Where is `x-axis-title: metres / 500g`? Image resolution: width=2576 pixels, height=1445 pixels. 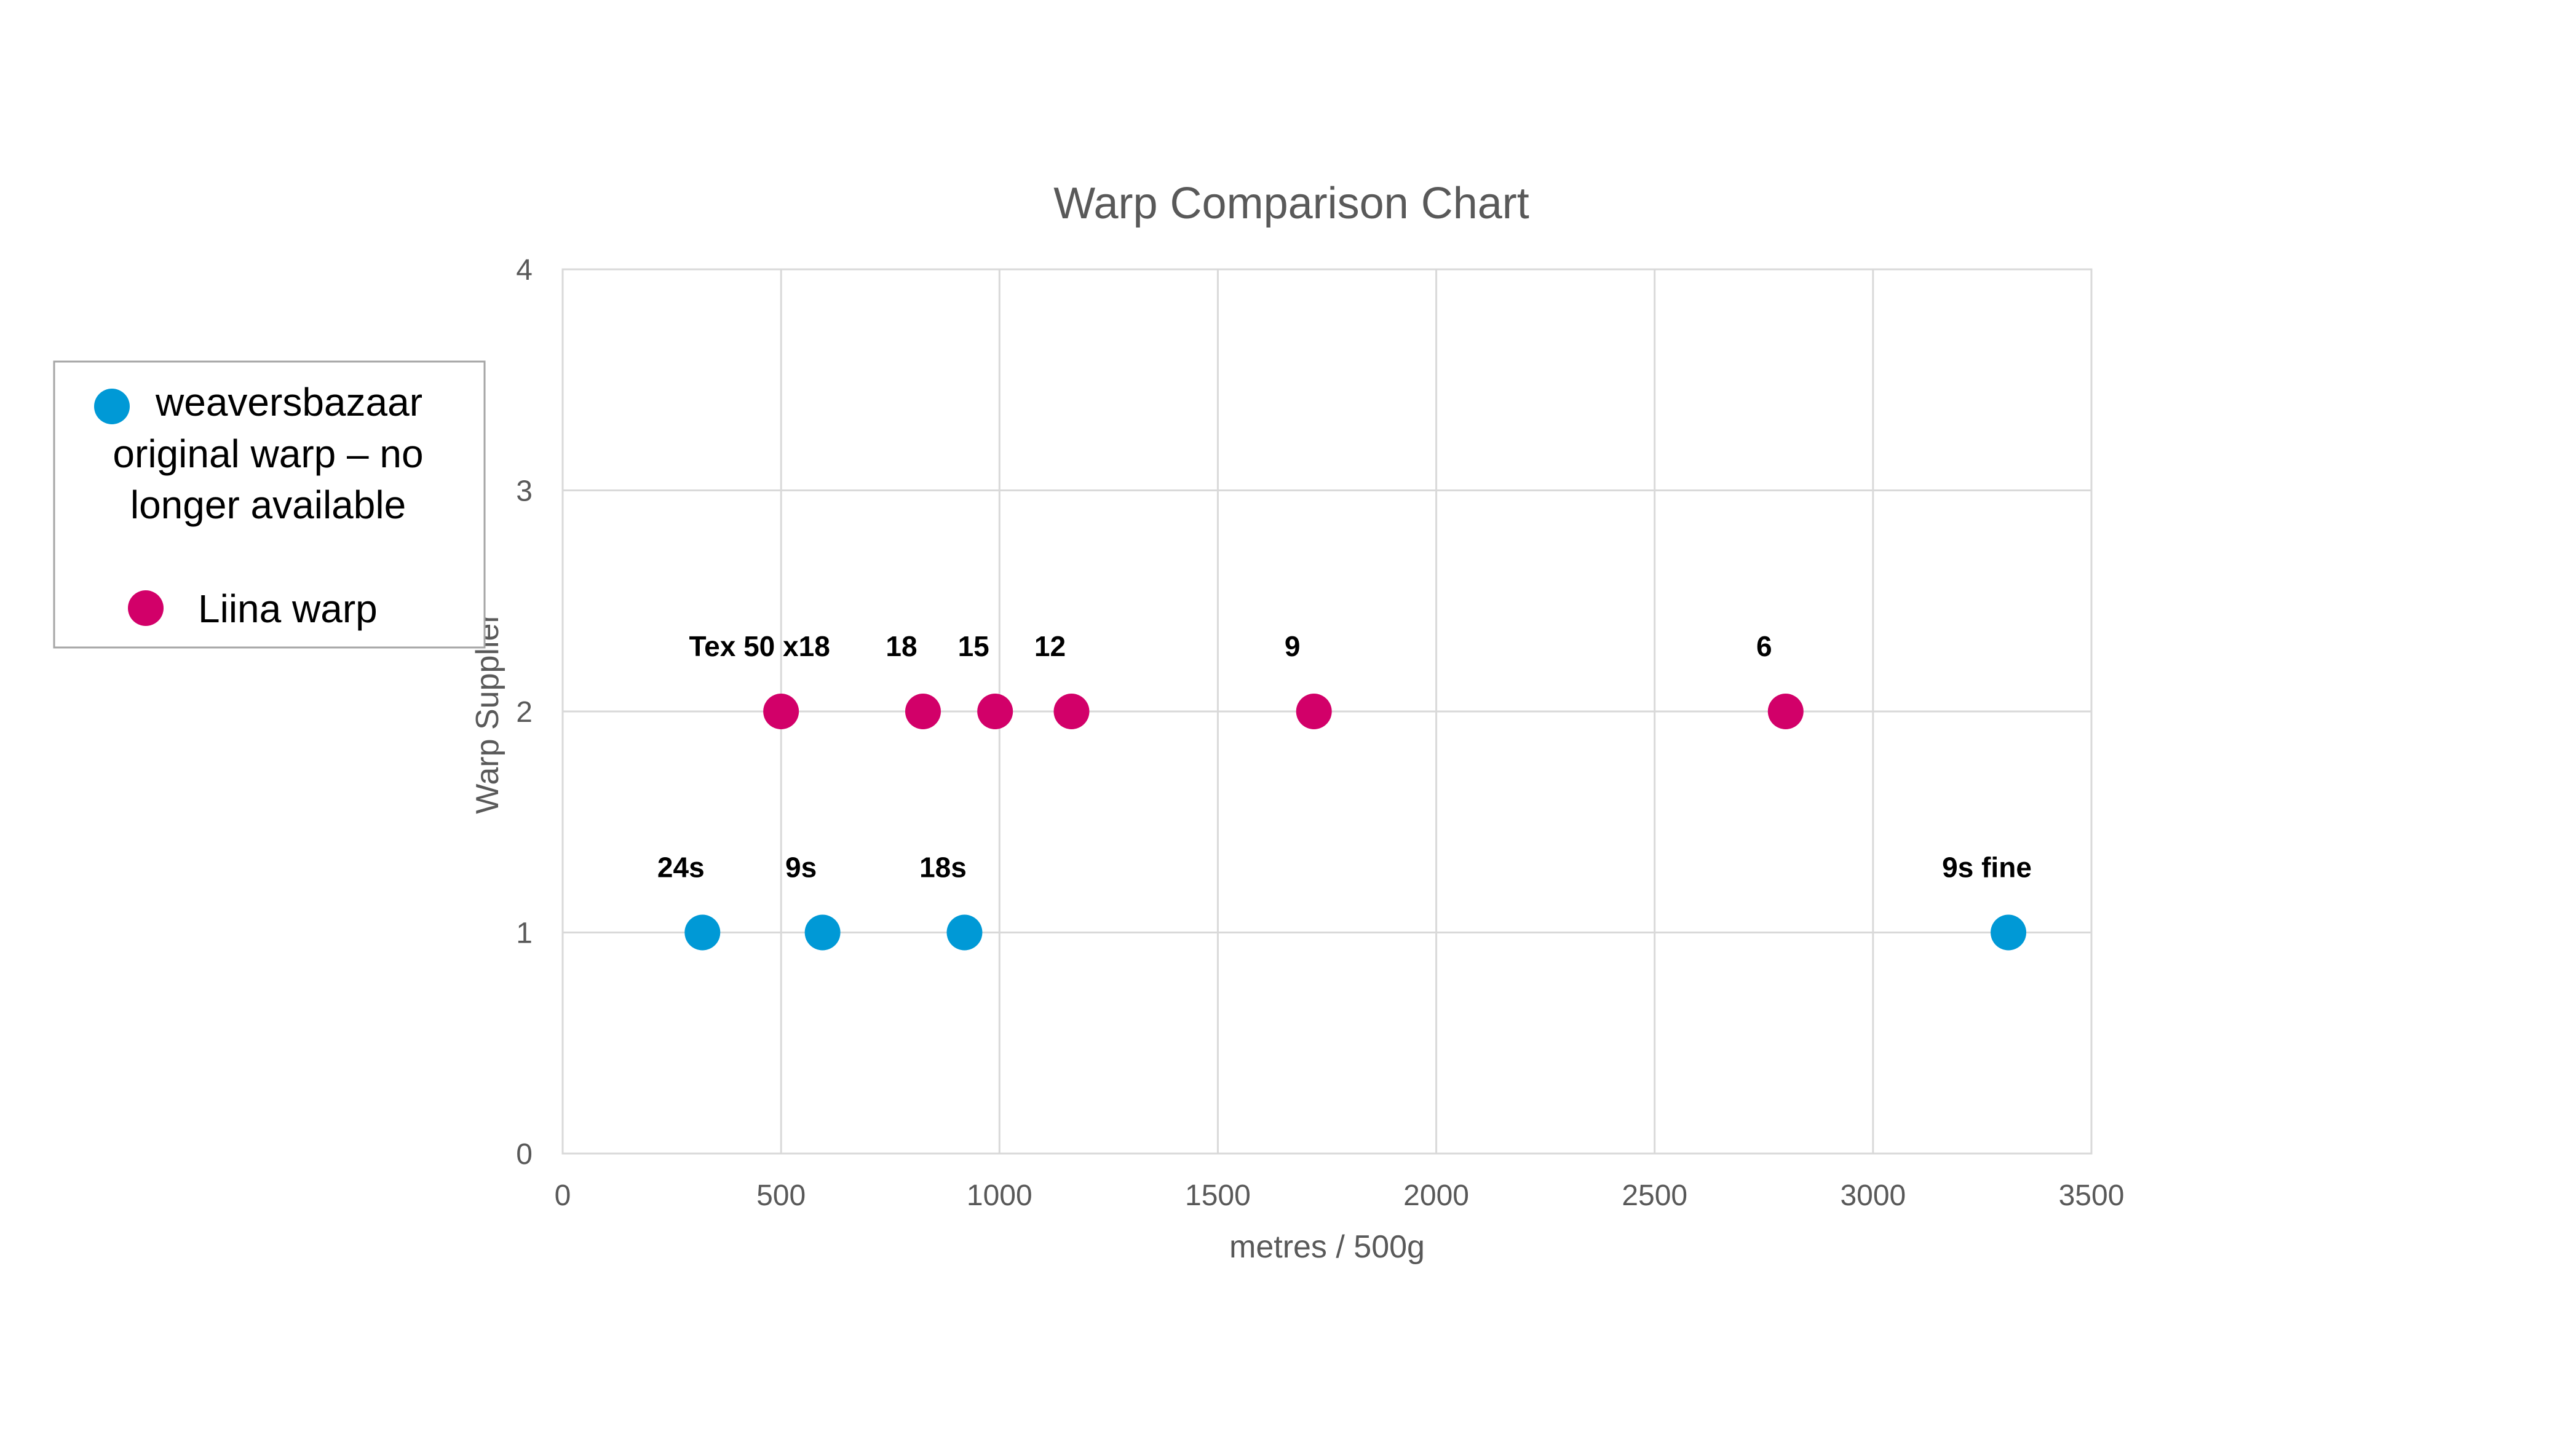 x-axis-title: metres / 500g is located at coordinates (1327, 1247).